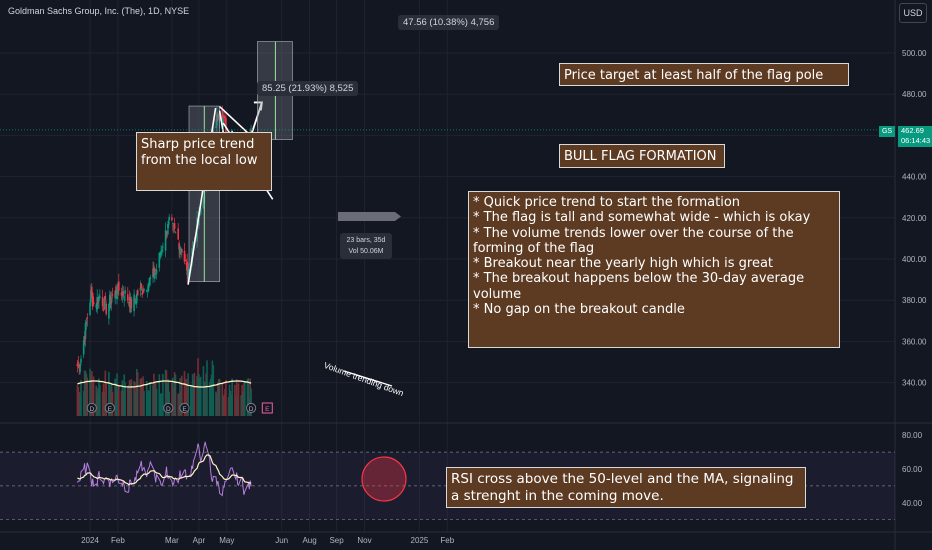 The image size is (932, 550). Describe the element at coordinates (914, 383) in the screenshot. I see `price-tick-label: 340.00` at that location.